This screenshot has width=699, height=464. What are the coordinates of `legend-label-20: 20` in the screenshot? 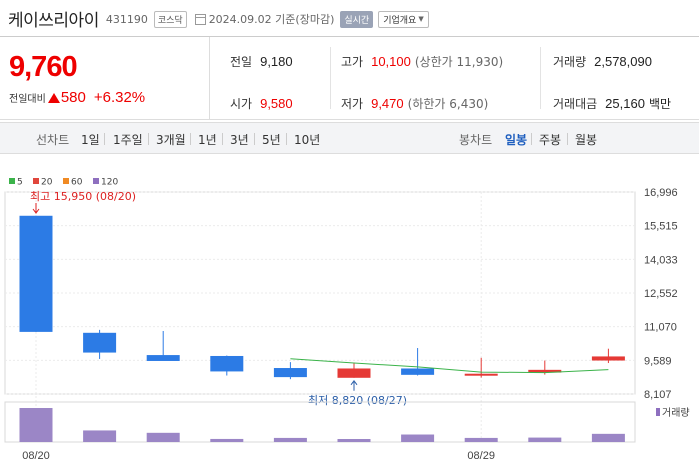 It's located at (47, 183).